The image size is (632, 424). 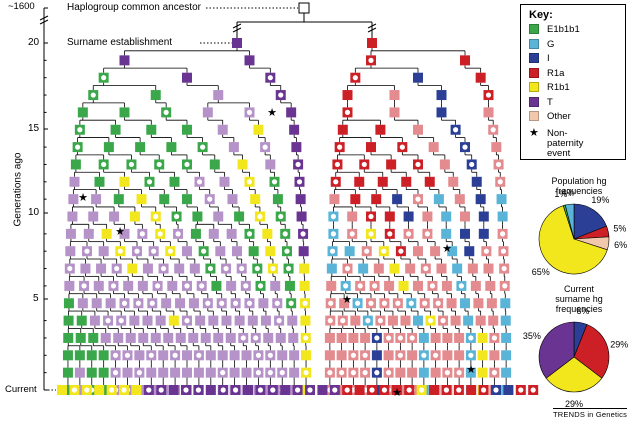 What do you see at coordinates (579, 299) in the screenshot?
I see `pie2-title: Current surname hg frequencies` at bounding box center [579, 299].